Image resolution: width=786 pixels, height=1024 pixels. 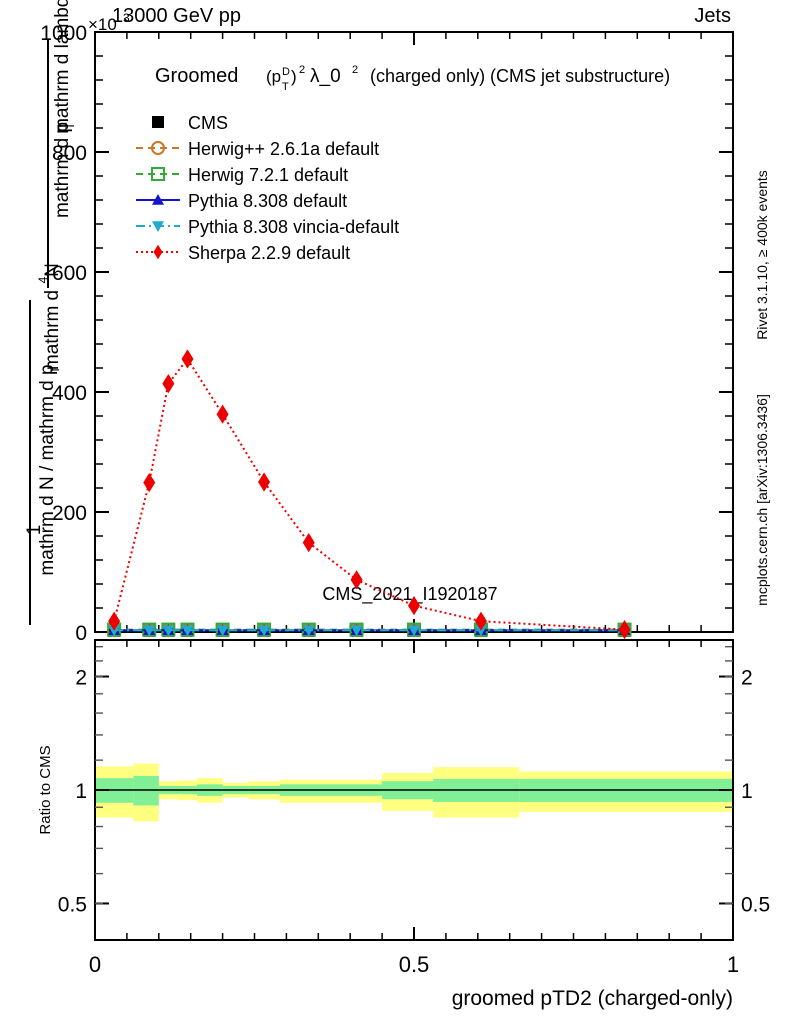 I want to click on plot-title-main: Groomed, so click(x=196, y=76).